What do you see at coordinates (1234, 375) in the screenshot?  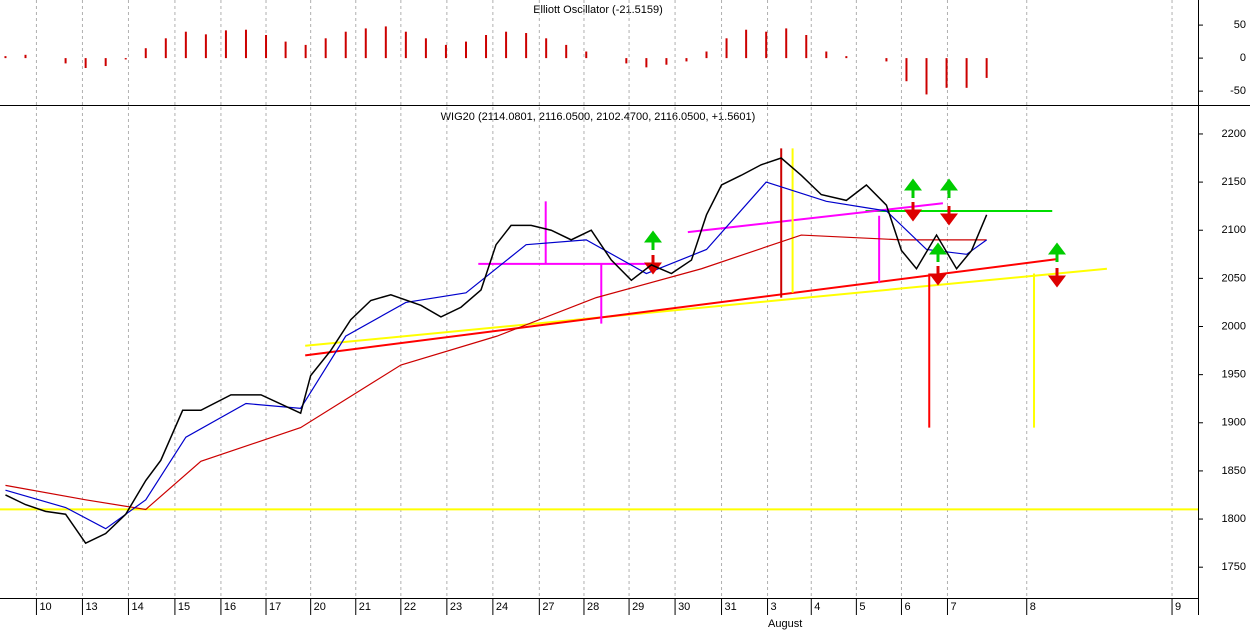 I see `y-tick-label: 1950` at bounding box center [1234, 375].